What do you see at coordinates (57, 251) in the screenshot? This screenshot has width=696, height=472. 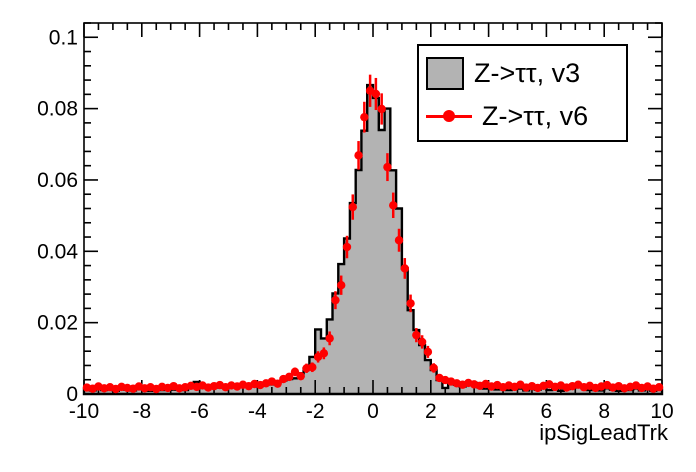 I see `y-tick-label: 0.04` at bounding box center [57, 251].